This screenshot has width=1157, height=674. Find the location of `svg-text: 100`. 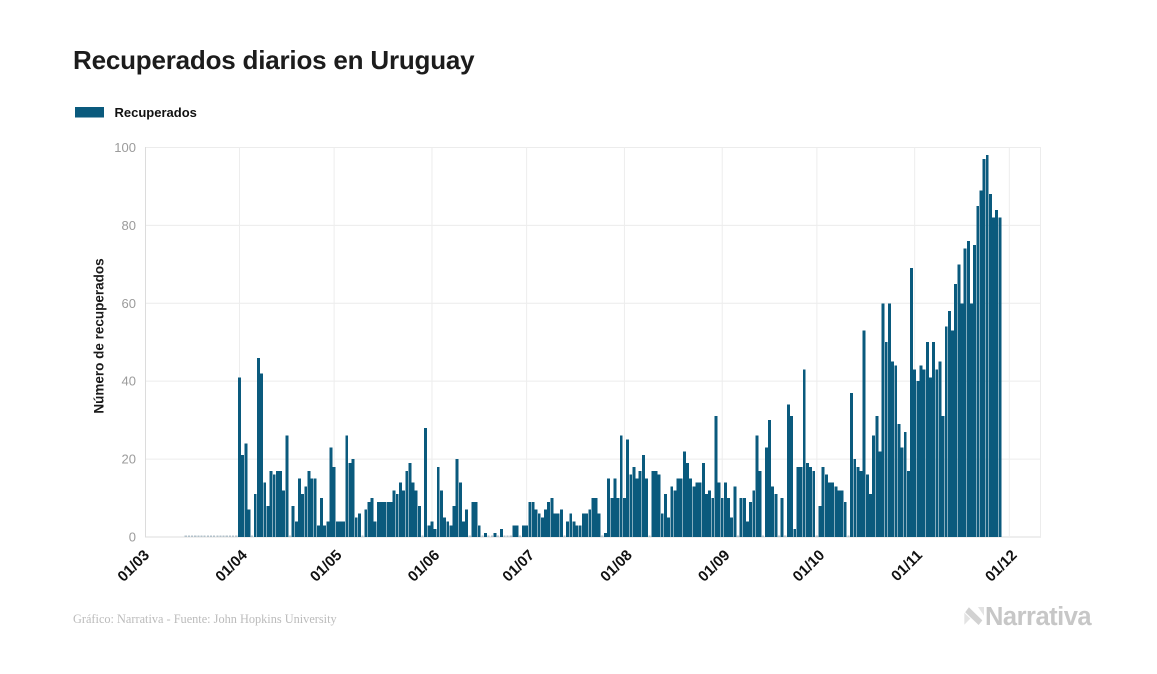

svg-text: 100 is located at coordinates (125, 147).